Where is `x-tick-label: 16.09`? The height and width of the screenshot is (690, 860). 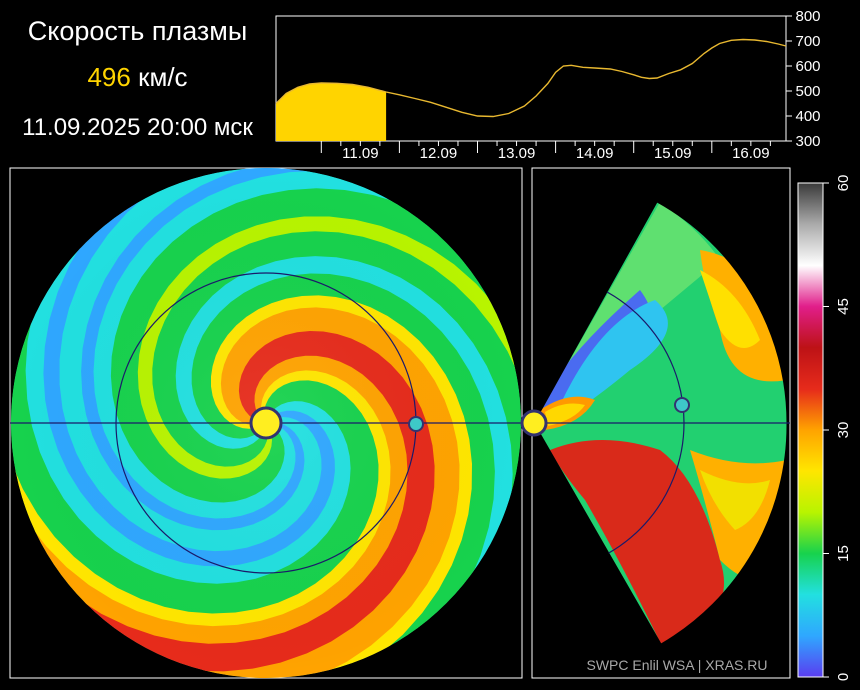 x-tick-label: 16.09 is located at coordinates (751, 153).